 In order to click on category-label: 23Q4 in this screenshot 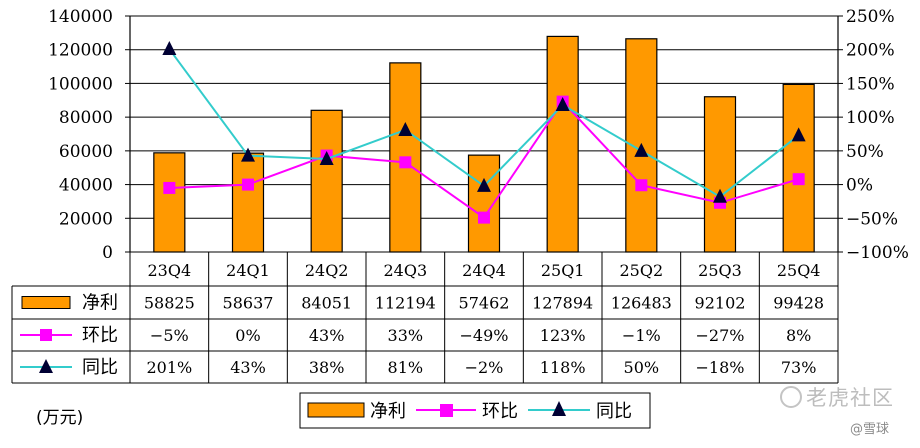, I will do `click(170, 270)`.